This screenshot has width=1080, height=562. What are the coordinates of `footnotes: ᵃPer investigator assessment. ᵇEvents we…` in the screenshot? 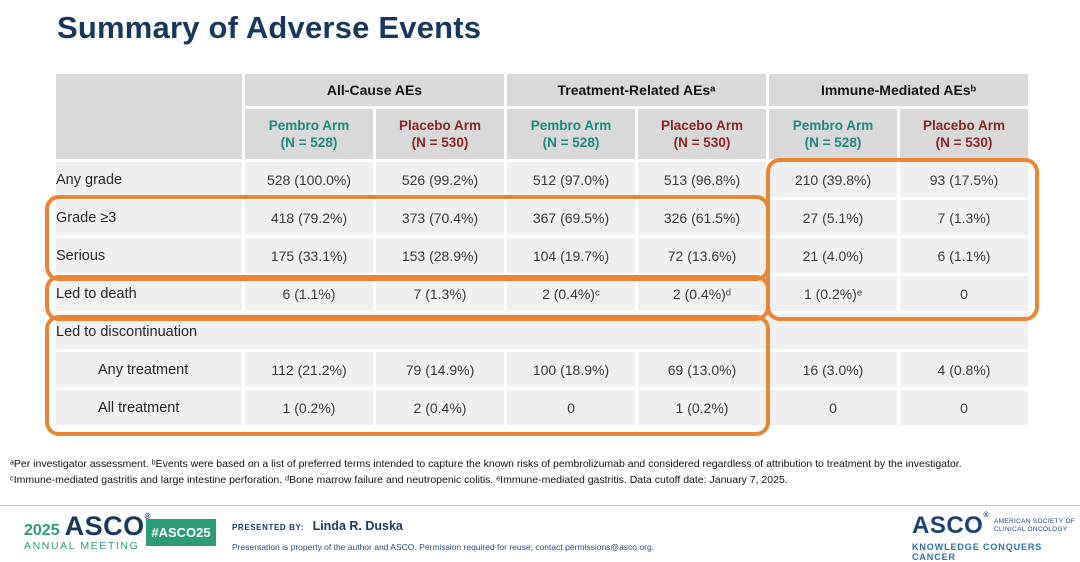 It's located at (542, 472).